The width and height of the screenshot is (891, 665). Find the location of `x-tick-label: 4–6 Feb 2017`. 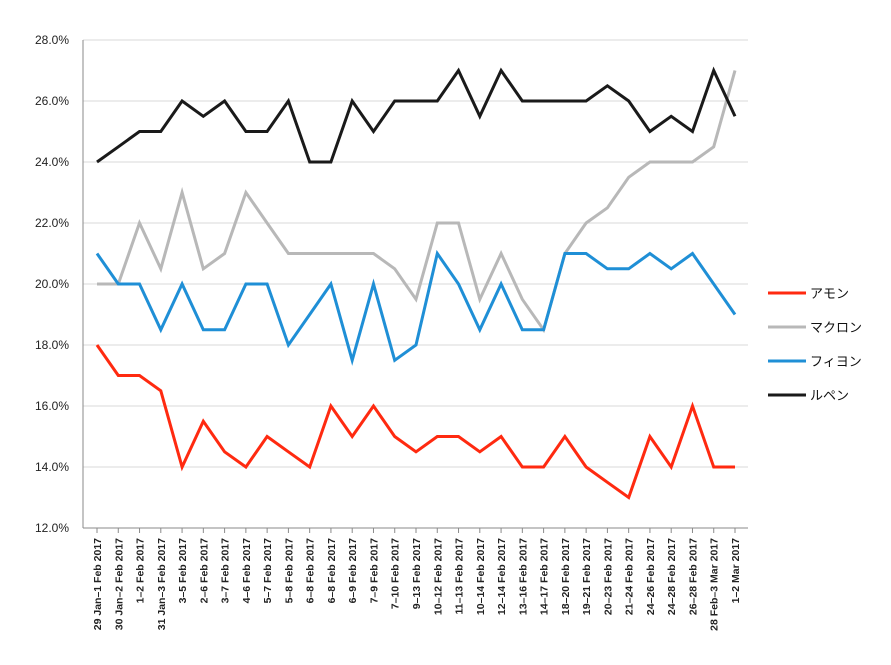

x-tick-label: 4–6 Feb 2017 is located at coordinates (247, 571).